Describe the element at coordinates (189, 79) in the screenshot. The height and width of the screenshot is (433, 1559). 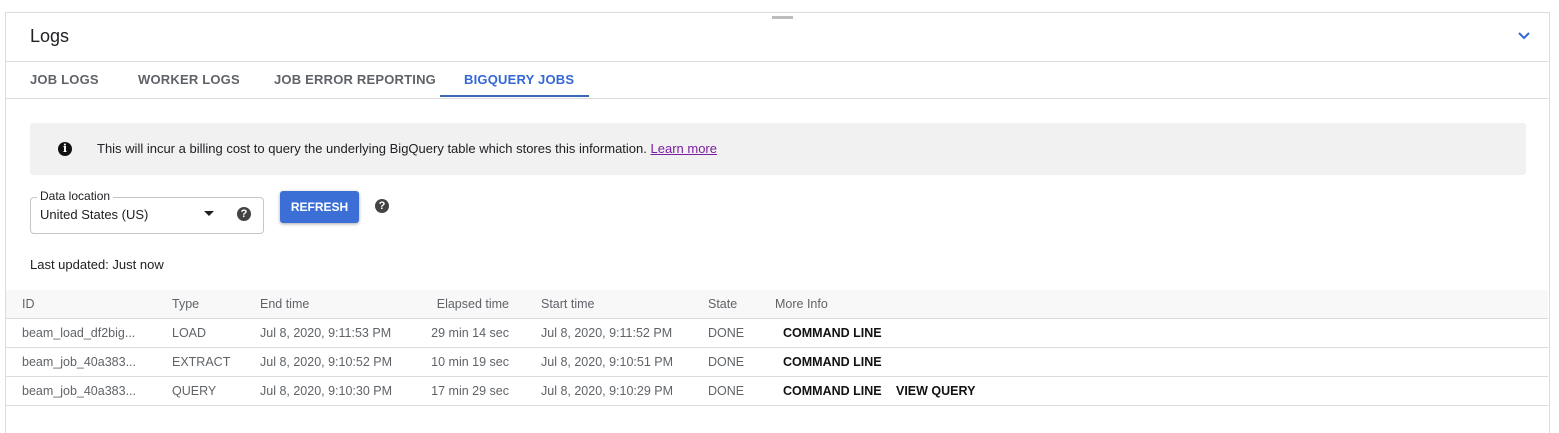
I see `tab-worker-logs: WORKER LOGS` at that location.